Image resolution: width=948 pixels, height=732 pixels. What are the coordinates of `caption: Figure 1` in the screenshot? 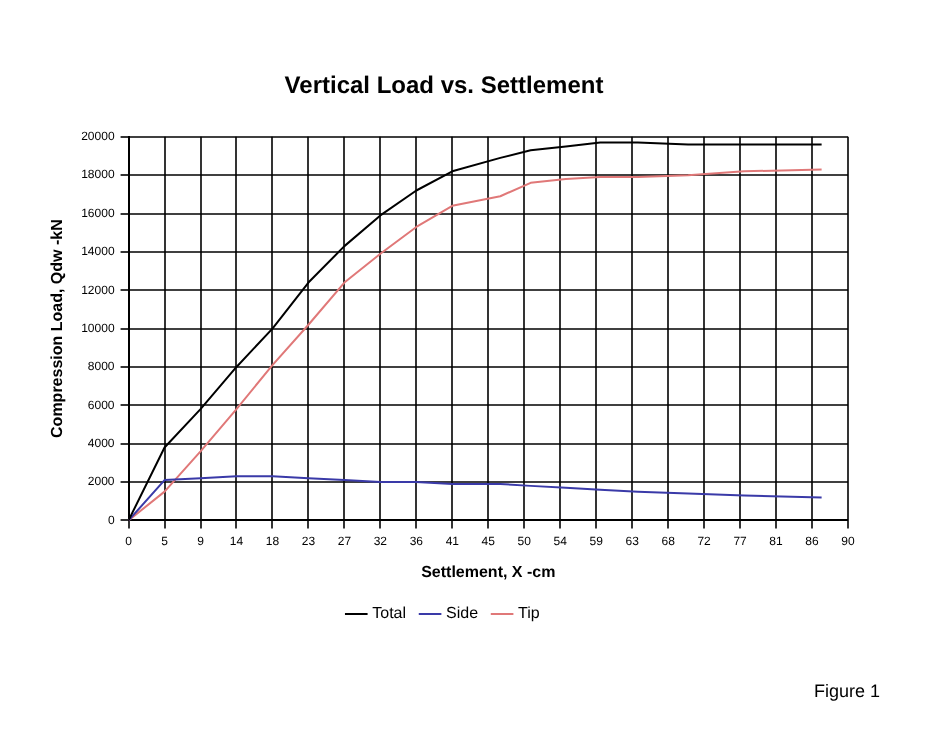 It's located at (846, 690).